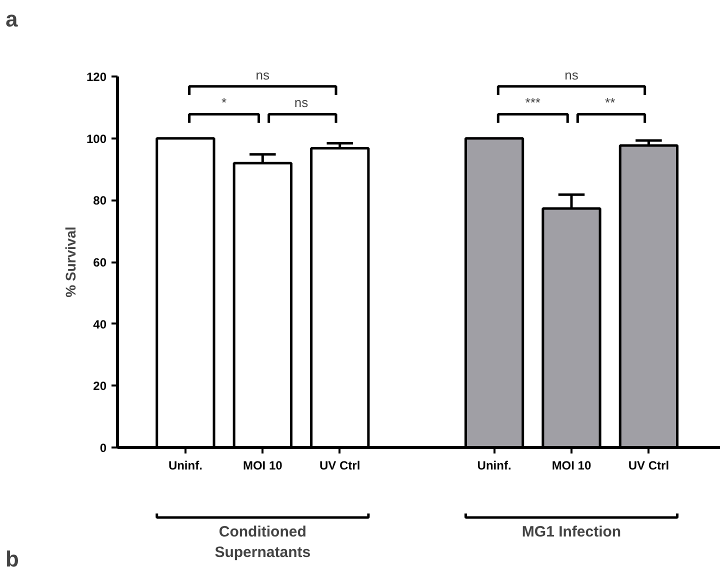 This screenshot has height=573, width=720. I want to click on text: MG1 Infection, so click(572, 532).